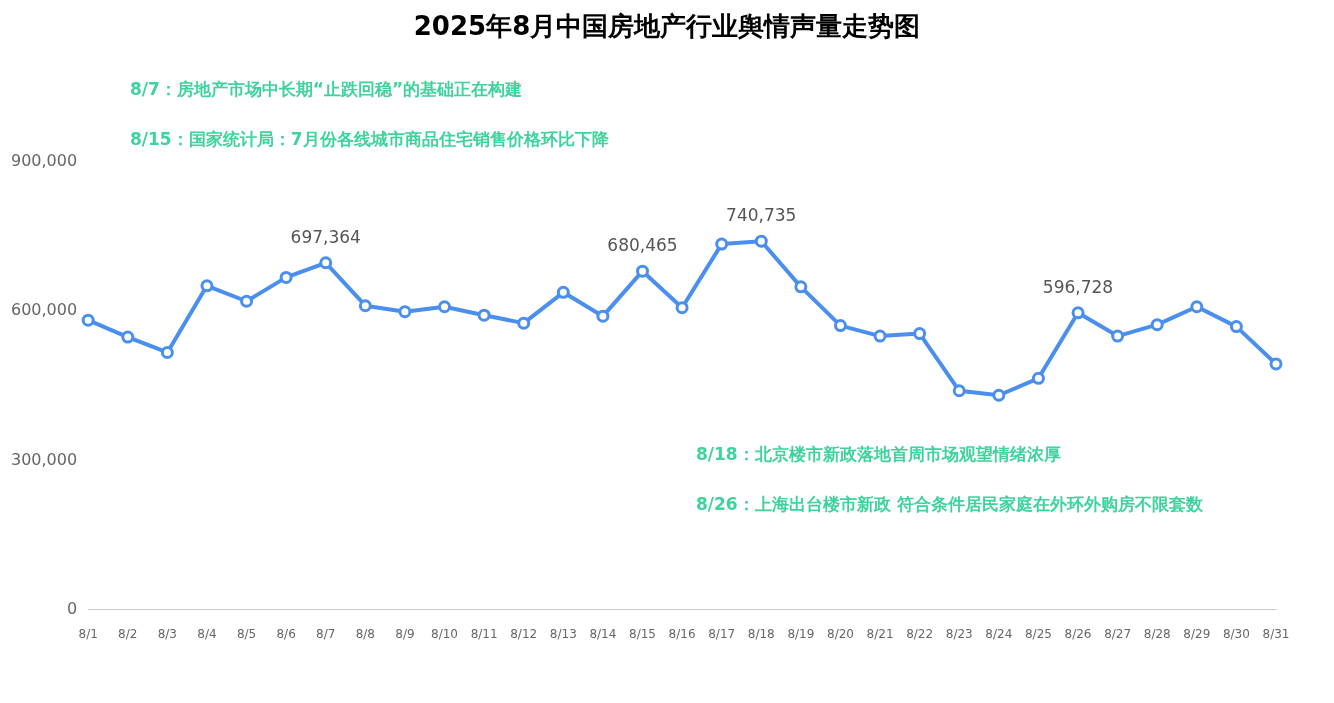  I want to click on x-tick-label: 8/28, so click(1157, 633).